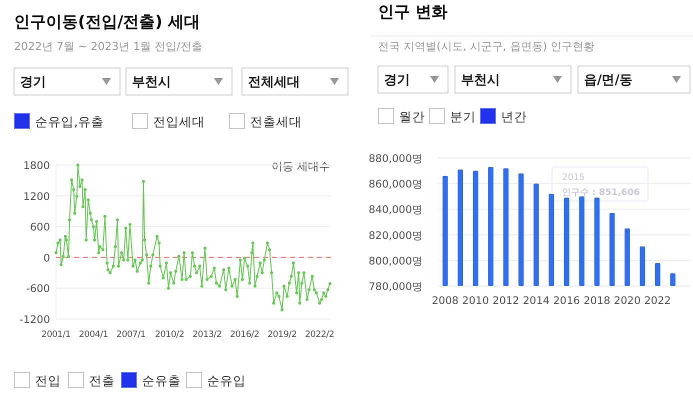 The image size is (693, 398). I want to click on text: 전체세대, so click(274, 82).